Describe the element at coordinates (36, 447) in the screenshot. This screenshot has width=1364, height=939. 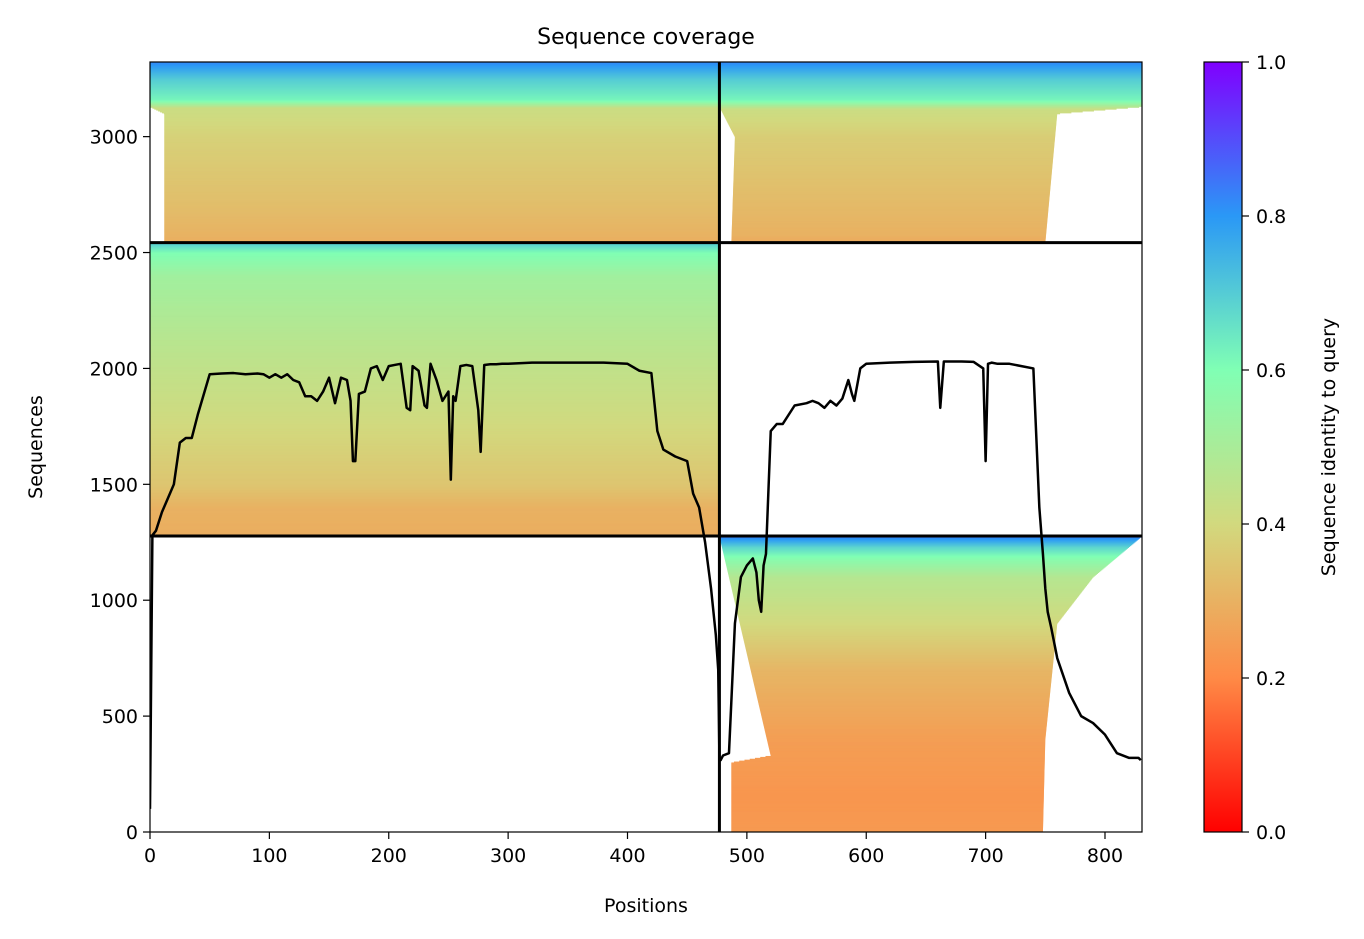
I see `y-axis-label: Sequences` at that location.